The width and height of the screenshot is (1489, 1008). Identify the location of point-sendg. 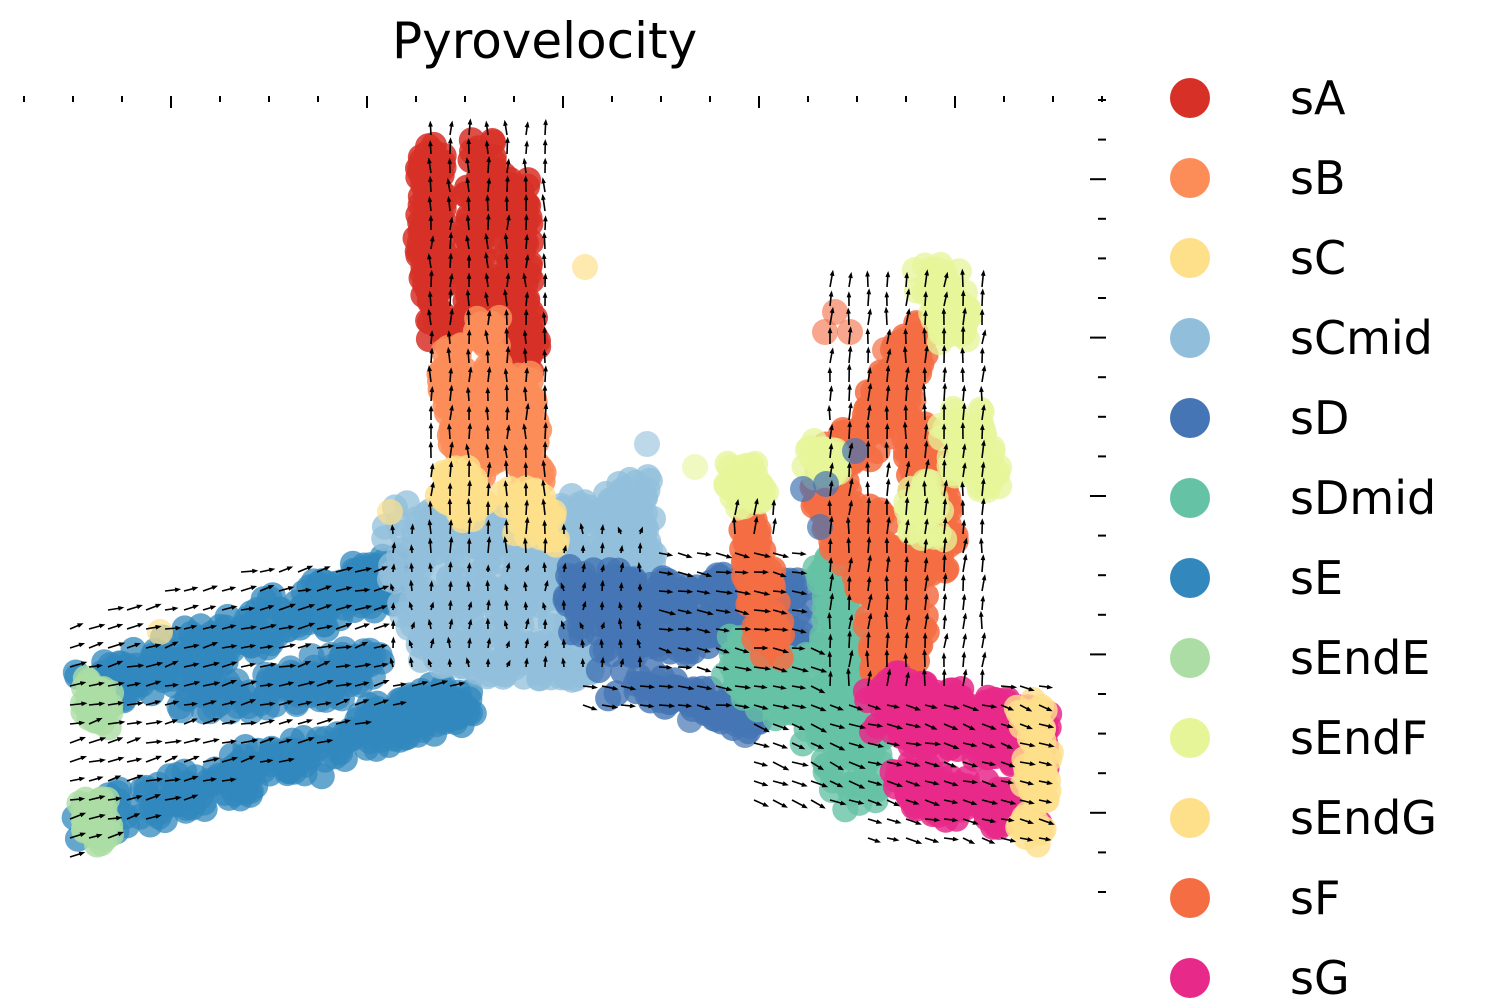
(1030, 738).